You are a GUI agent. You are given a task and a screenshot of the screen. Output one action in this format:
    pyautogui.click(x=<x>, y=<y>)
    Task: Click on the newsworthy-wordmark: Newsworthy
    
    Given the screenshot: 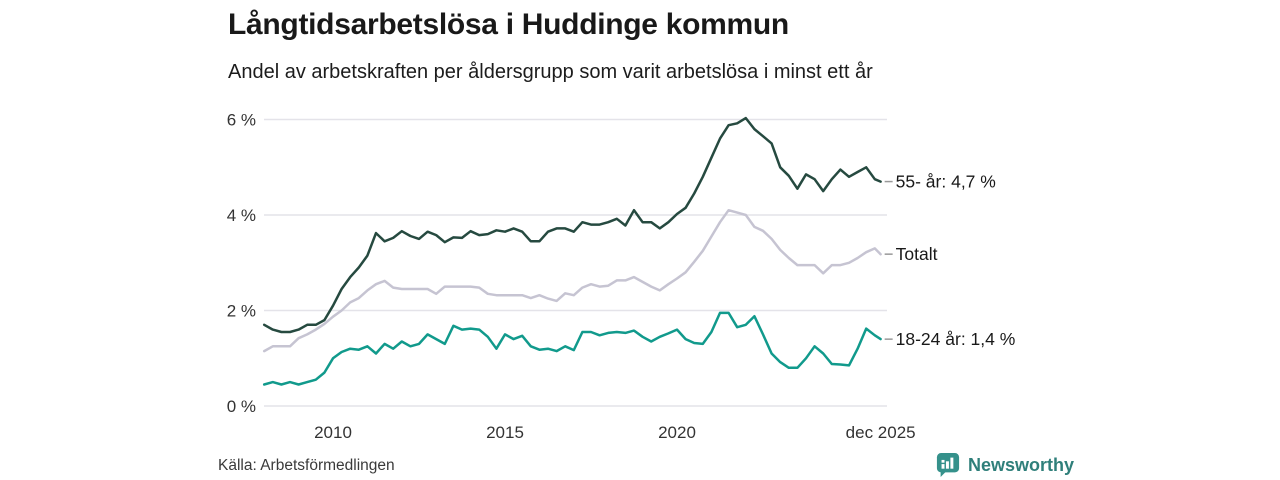 What is the action you would take?
    pyautogui.click(x=1021, y=464)
    